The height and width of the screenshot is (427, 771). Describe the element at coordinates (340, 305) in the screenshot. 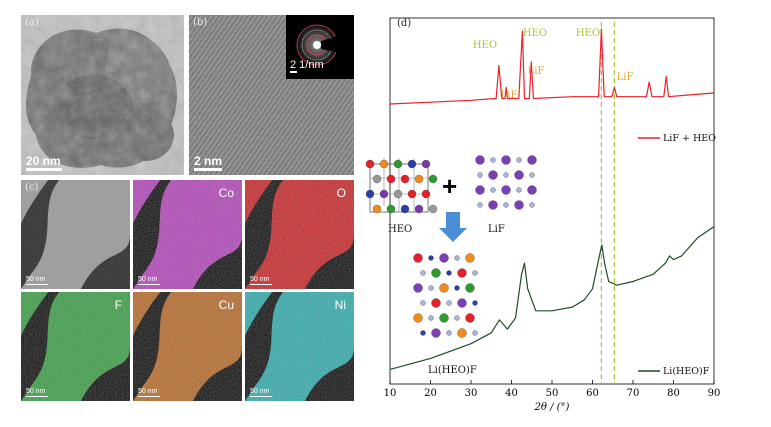

I see `eds-element-label: Ni` at that location.